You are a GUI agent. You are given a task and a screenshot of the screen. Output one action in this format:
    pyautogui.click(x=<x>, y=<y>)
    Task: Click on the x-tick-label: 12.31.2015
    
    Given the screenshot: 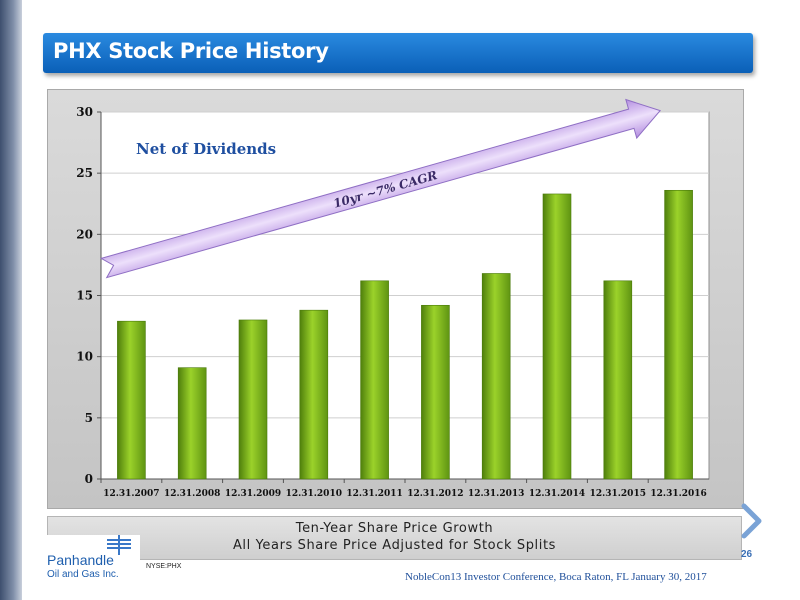 What is the action you would take?
    pyautogui.click(x=618, y=494)
    